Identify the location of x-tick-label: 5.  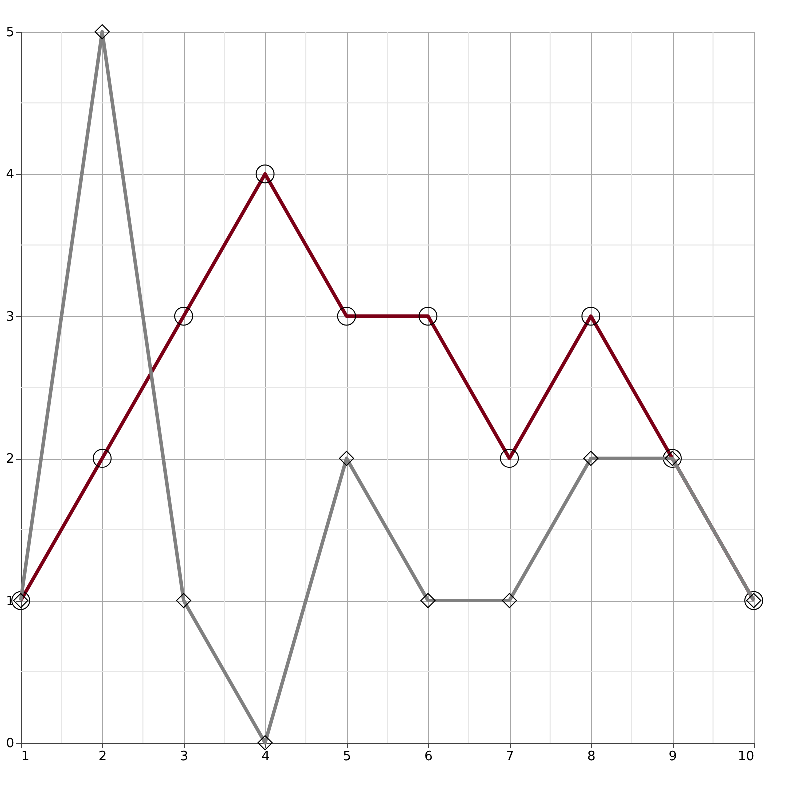
(347, 757).